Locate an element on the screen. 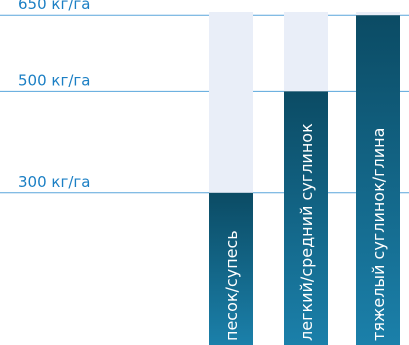 Image resolution: width=409 pixels, height=345 pixels. bar-category-label: легкий/средний суглинок is located at coordinates (306, 232).